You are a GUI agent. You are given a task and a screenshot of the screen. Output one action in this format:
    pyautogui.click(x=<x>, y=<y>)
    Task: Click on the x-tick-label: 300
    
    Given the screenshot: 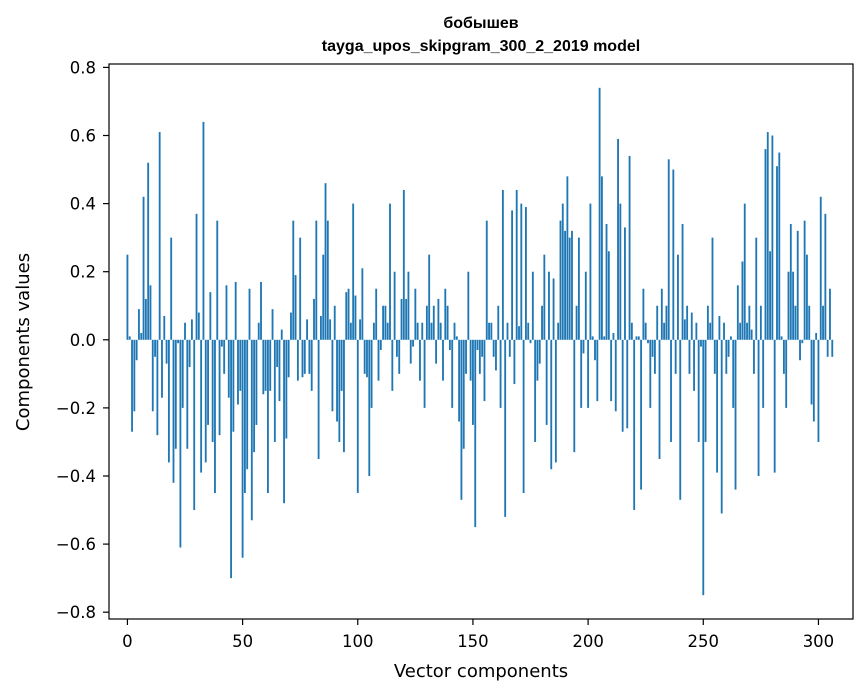 What is the action you would take?
    pyautogui.click(x=819, y=641)
    